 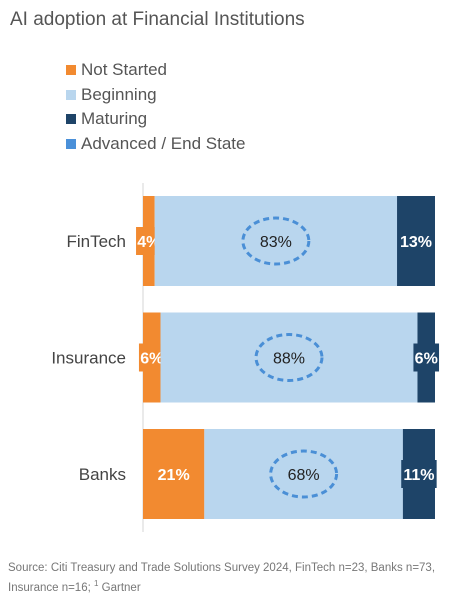 I want to click on bar-fintech-beginning, so click(x=276, y=241).